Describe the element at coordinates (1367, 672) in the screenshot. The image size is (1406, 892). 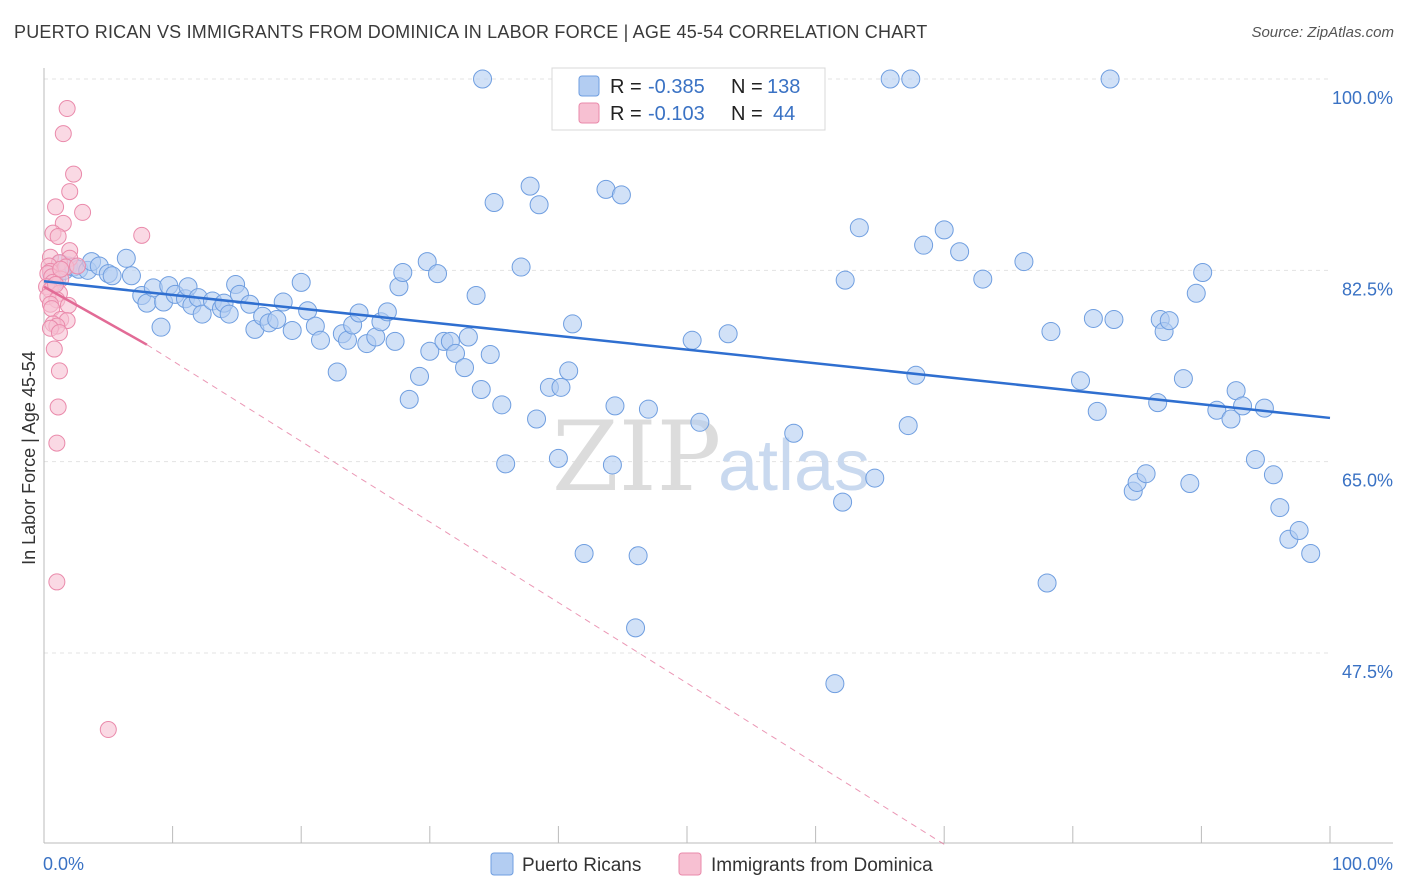
I see `y-tick-label-3: 47.5%` at that location.